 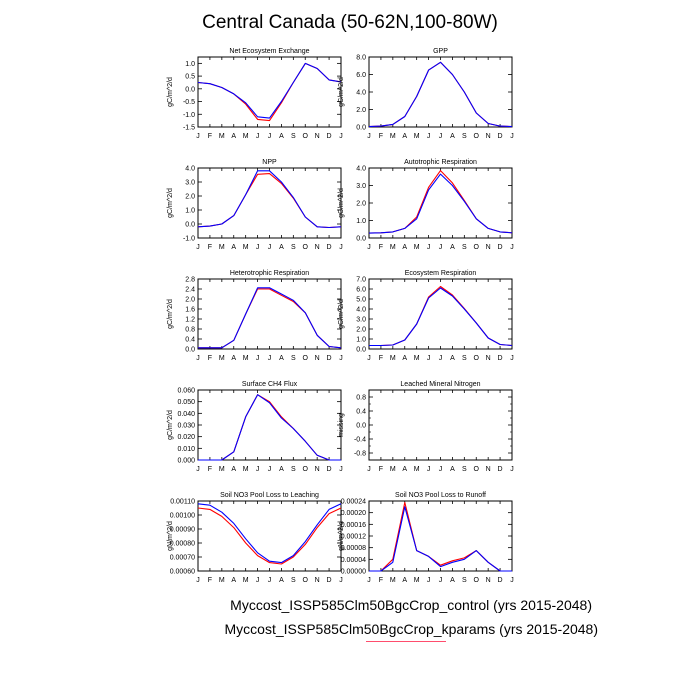 I want to click on chart-2-ytick-label: 6.0, so click(x=361, y=75).